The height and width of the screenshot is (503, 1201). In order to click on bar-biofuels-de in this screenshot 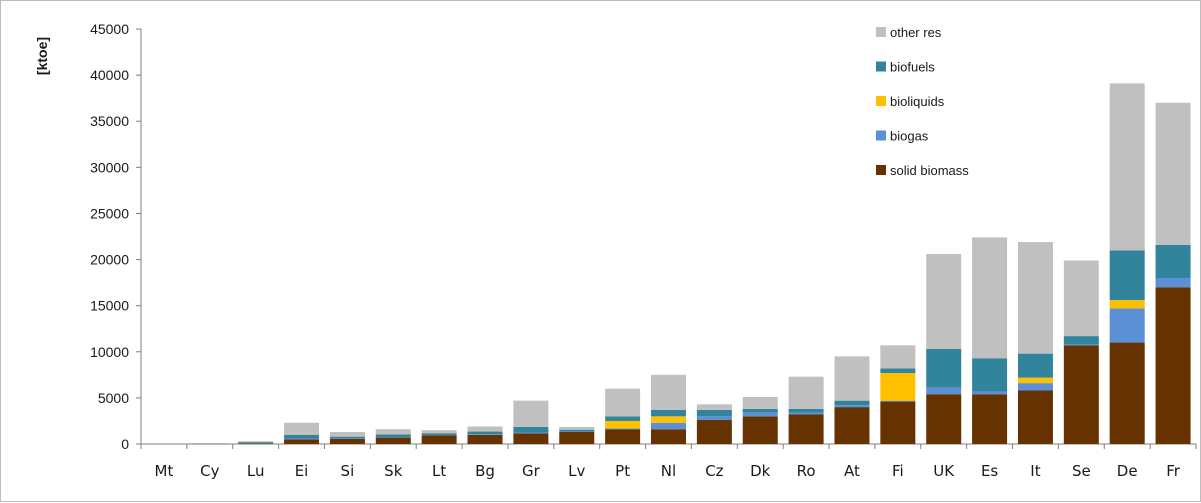, I will do `click(1127, 275)`.